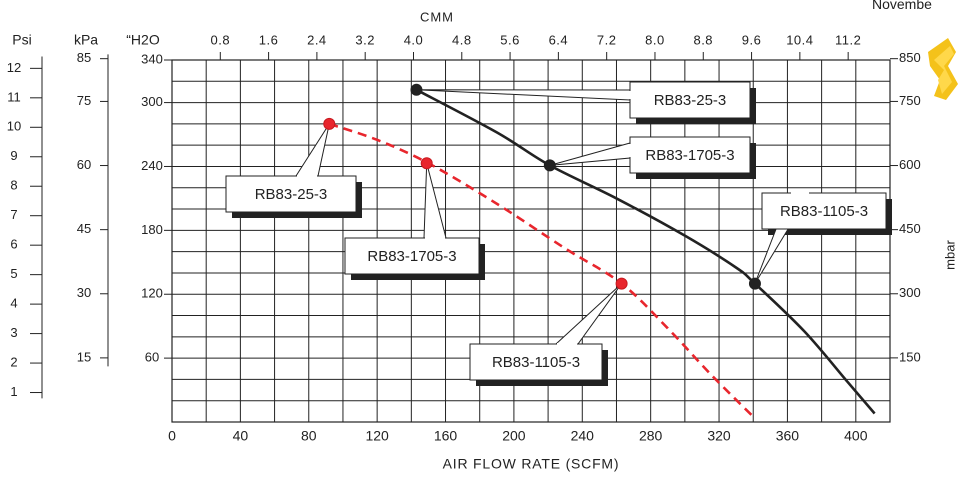  I want to click on top-tick-label: 10.4, so click(799, 39).